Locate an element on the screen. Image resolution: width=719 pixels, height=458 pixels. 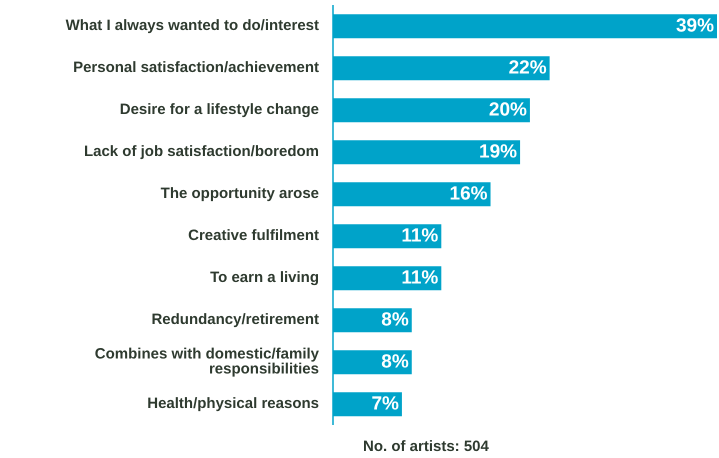
data-label: 22% is located at coordinates (527, 67).